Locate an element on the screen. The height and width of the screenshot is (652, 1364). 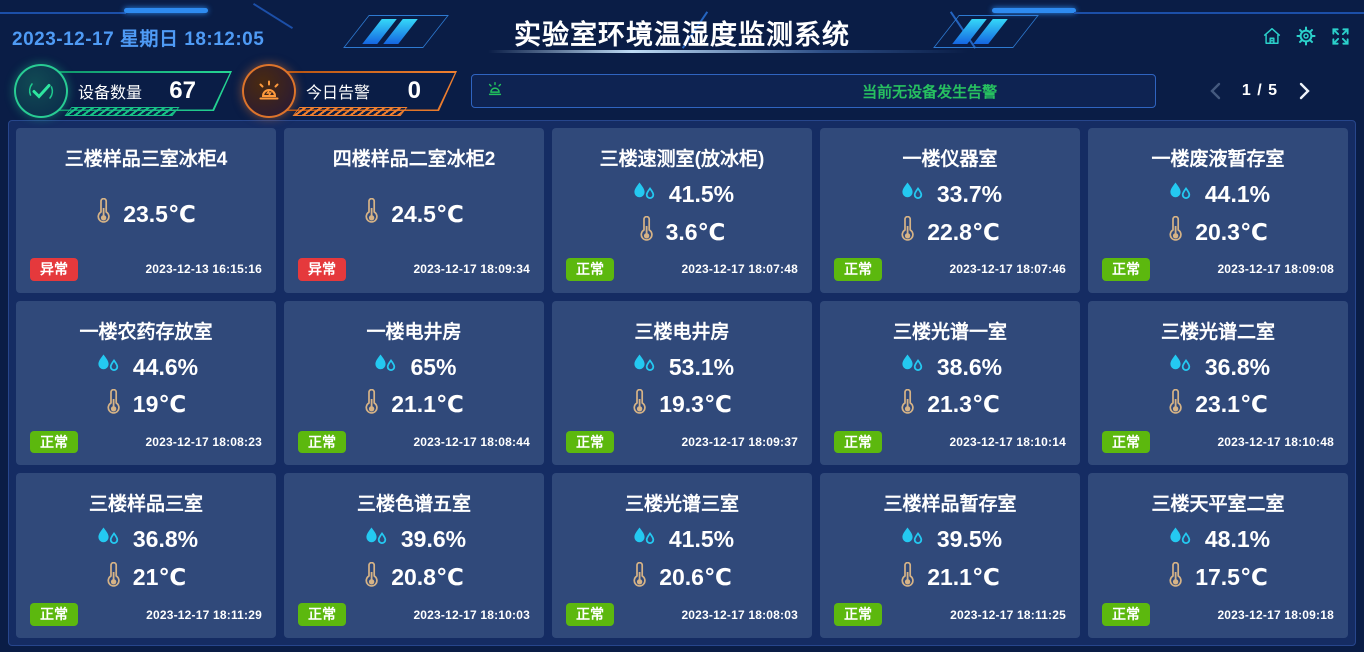
settings-gear-icon is located at coordinates (1306, 36).